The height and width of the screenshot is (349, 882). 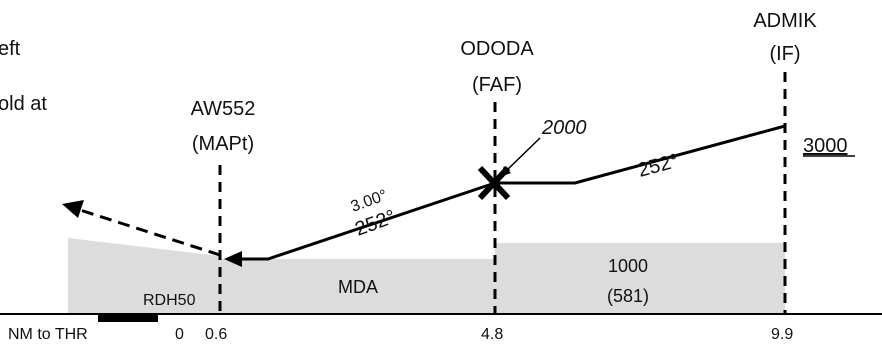 I want to click on faf-fix-name: ODODA, so click(x=497, y=49).